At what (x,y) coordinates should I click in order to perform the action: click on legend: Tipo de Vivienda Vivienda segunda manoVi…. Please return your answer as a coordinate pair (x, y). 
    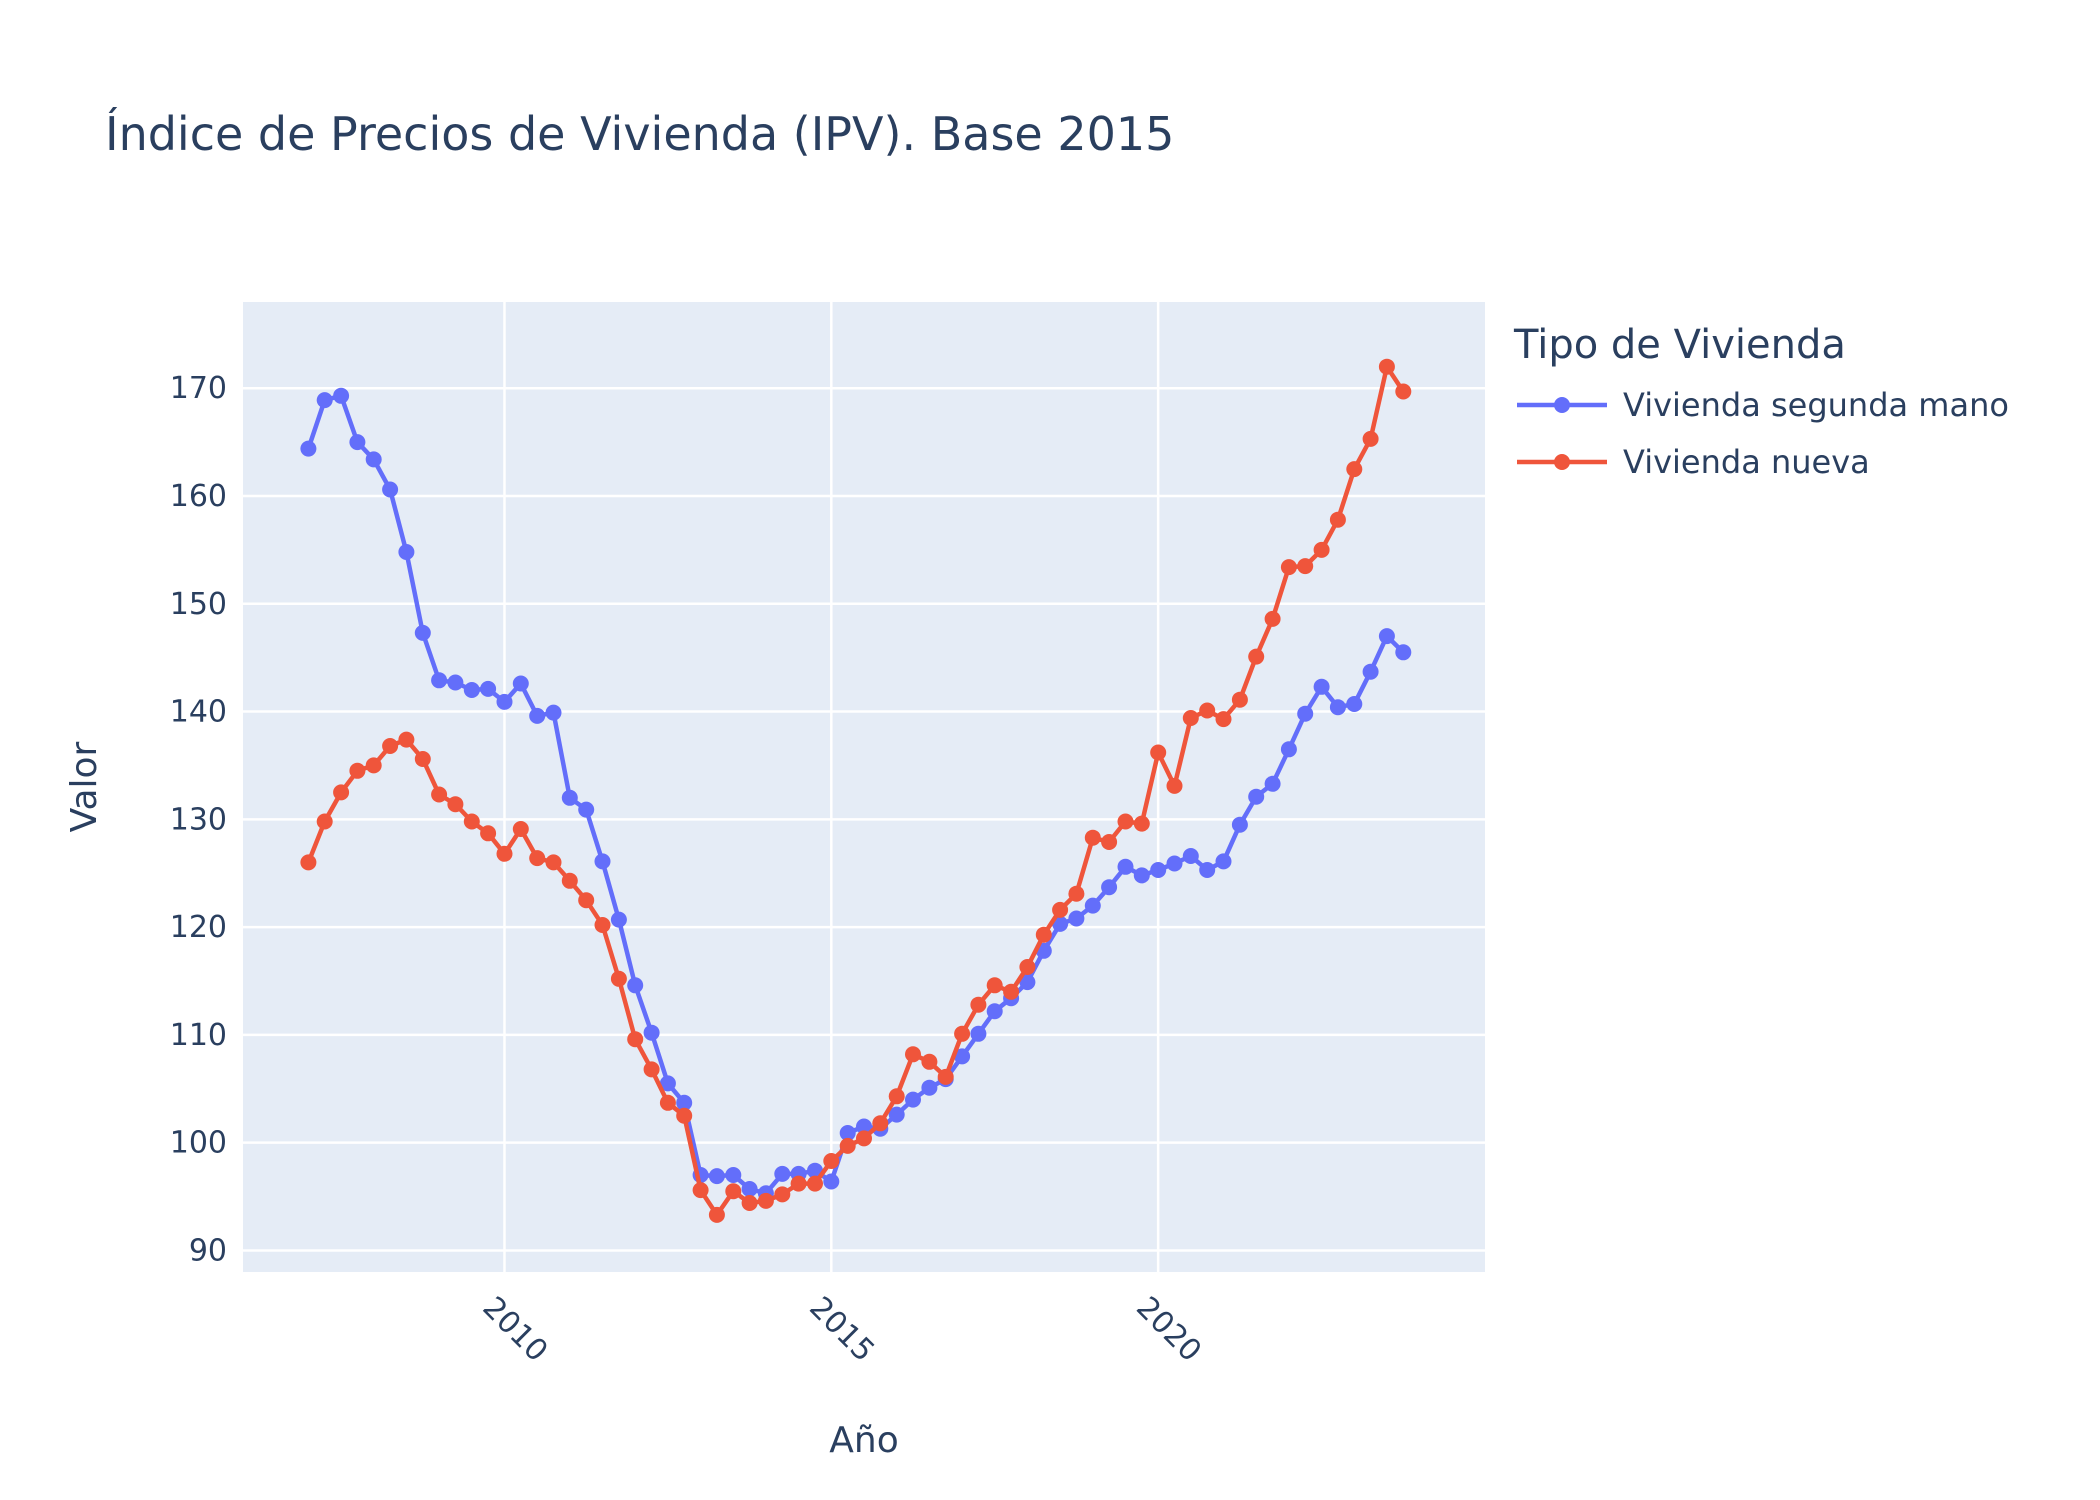
    Looking at the image, I should click on (1761, 401).